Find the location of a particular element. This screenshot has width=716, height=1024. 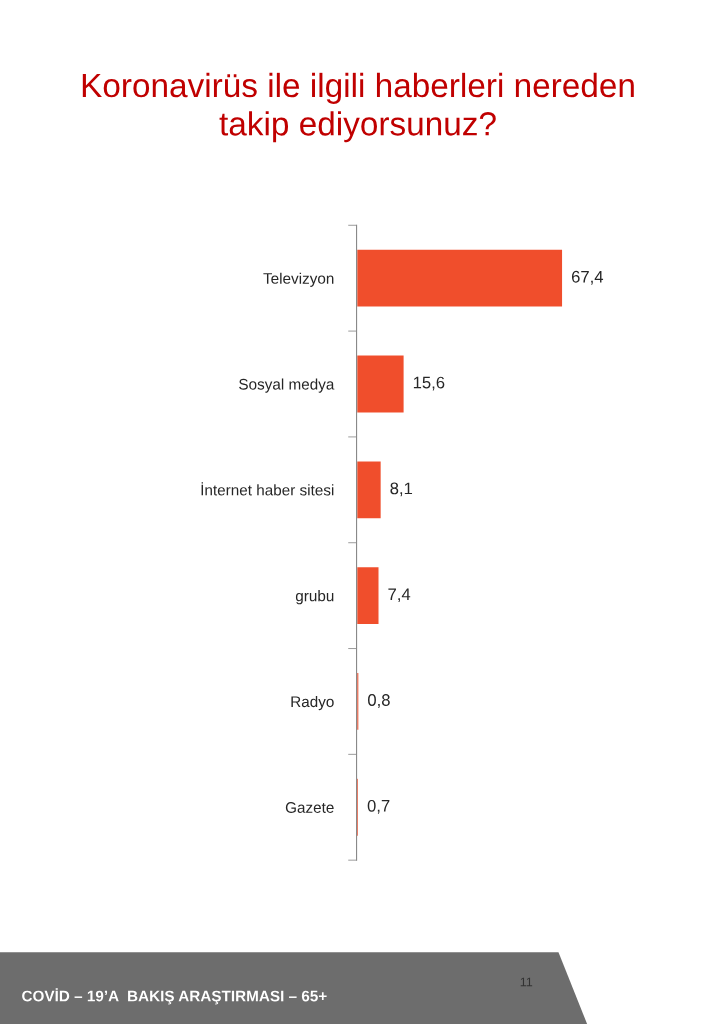

y-tick-label: Gazete is located at coordinates (309, 807).